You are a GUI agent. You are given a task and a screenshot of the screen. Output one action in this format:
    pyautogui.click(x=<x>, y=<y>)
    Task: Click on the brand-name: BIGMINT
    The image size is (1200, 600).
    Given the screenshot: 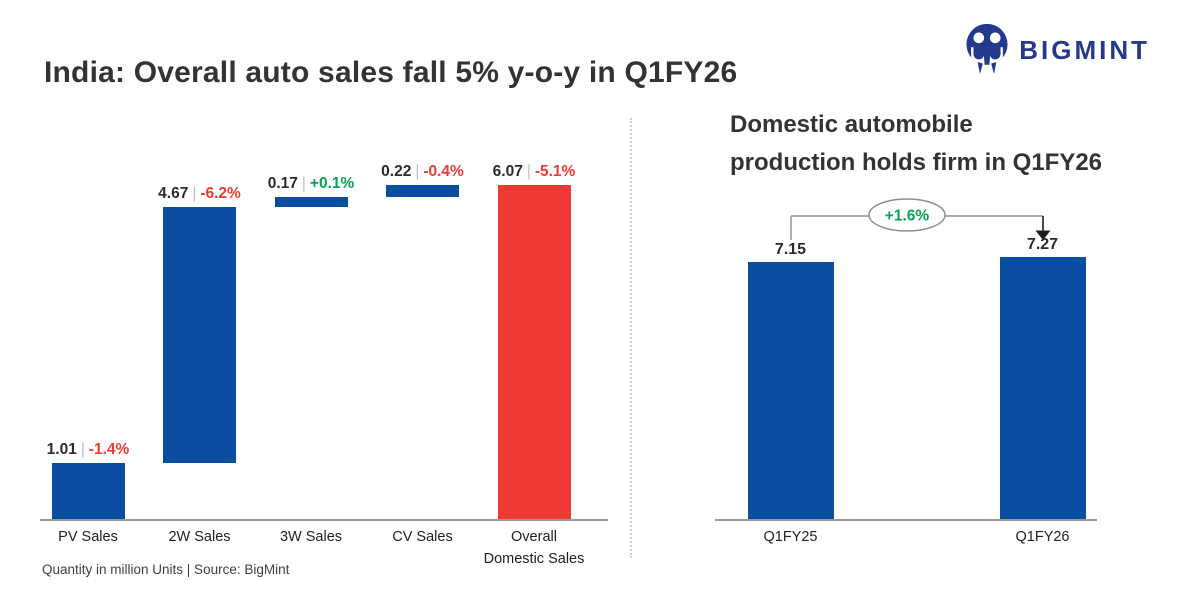 What is the action you would take?
    pyautogui.click(x=1084, y=49)
    